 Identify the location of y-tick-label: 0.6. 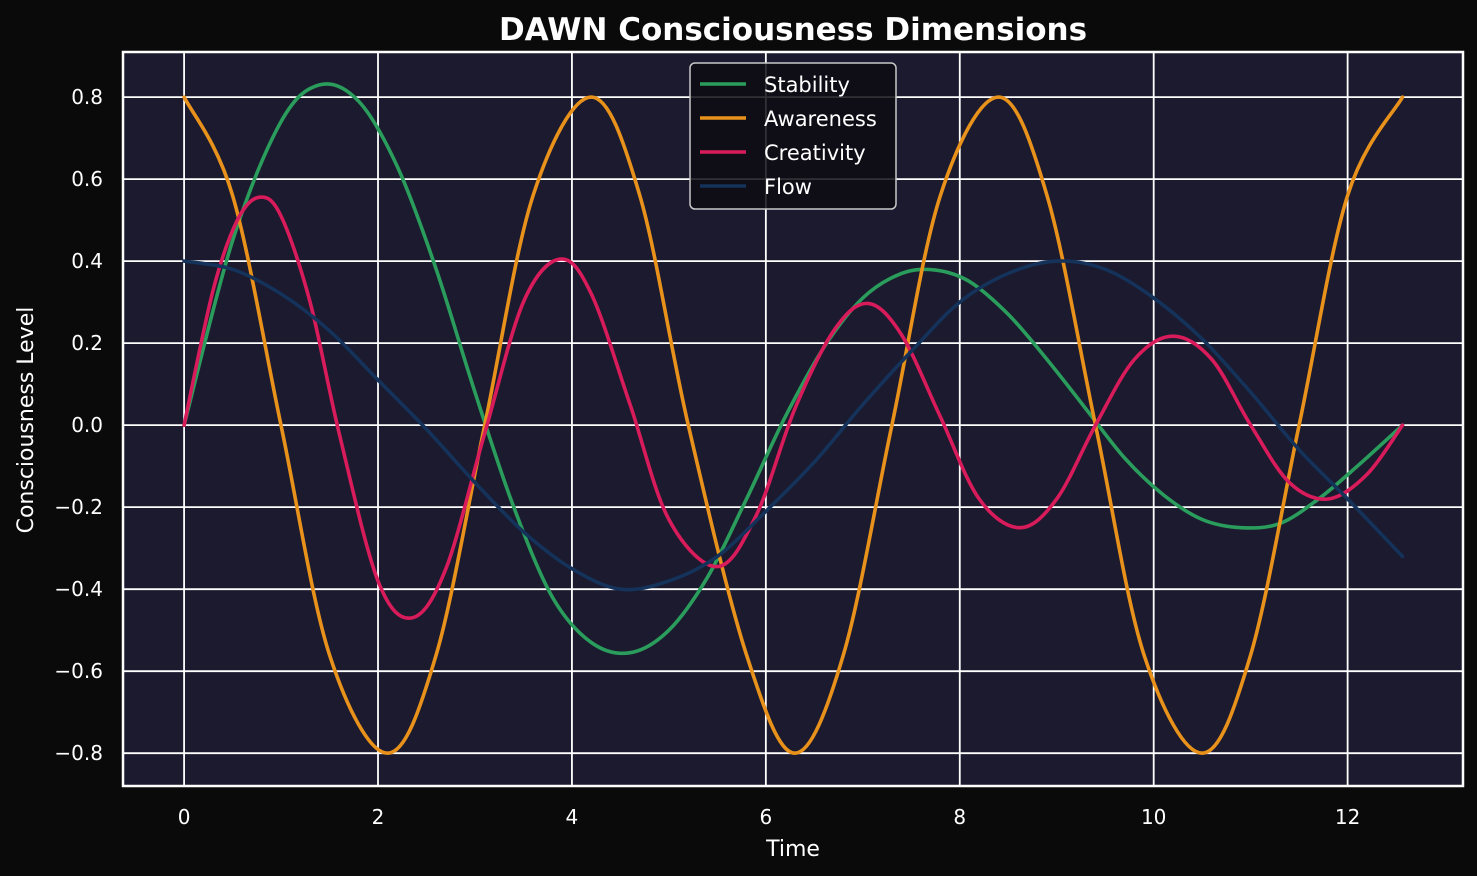
(87, 179).